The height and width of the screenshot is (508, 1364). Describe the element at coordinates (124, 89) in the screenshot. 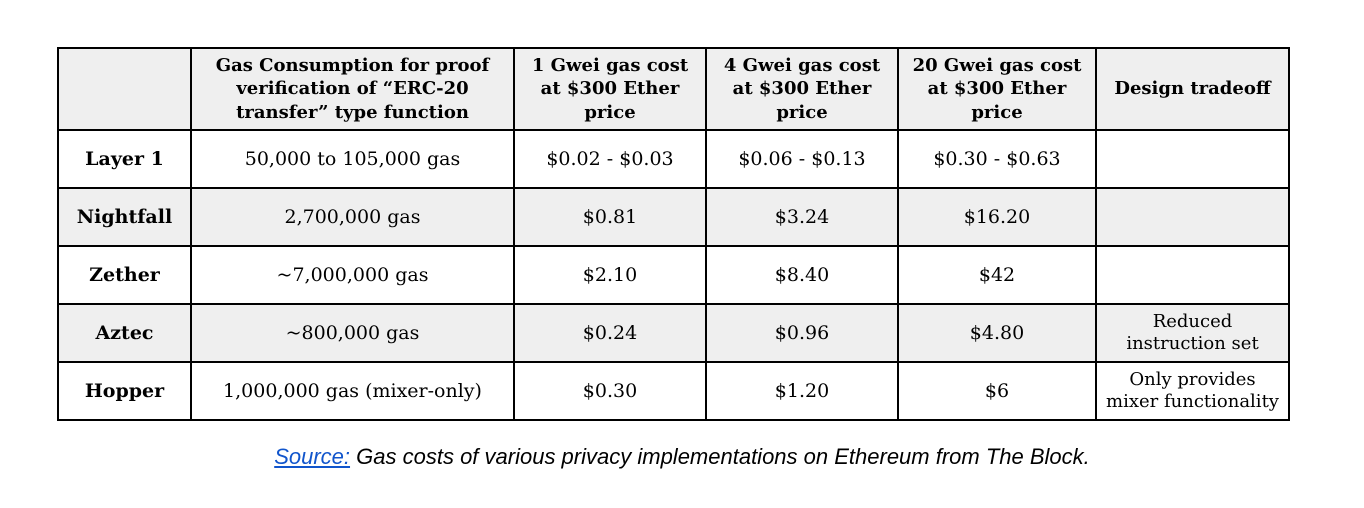

I see `column-header-blank` at that location.